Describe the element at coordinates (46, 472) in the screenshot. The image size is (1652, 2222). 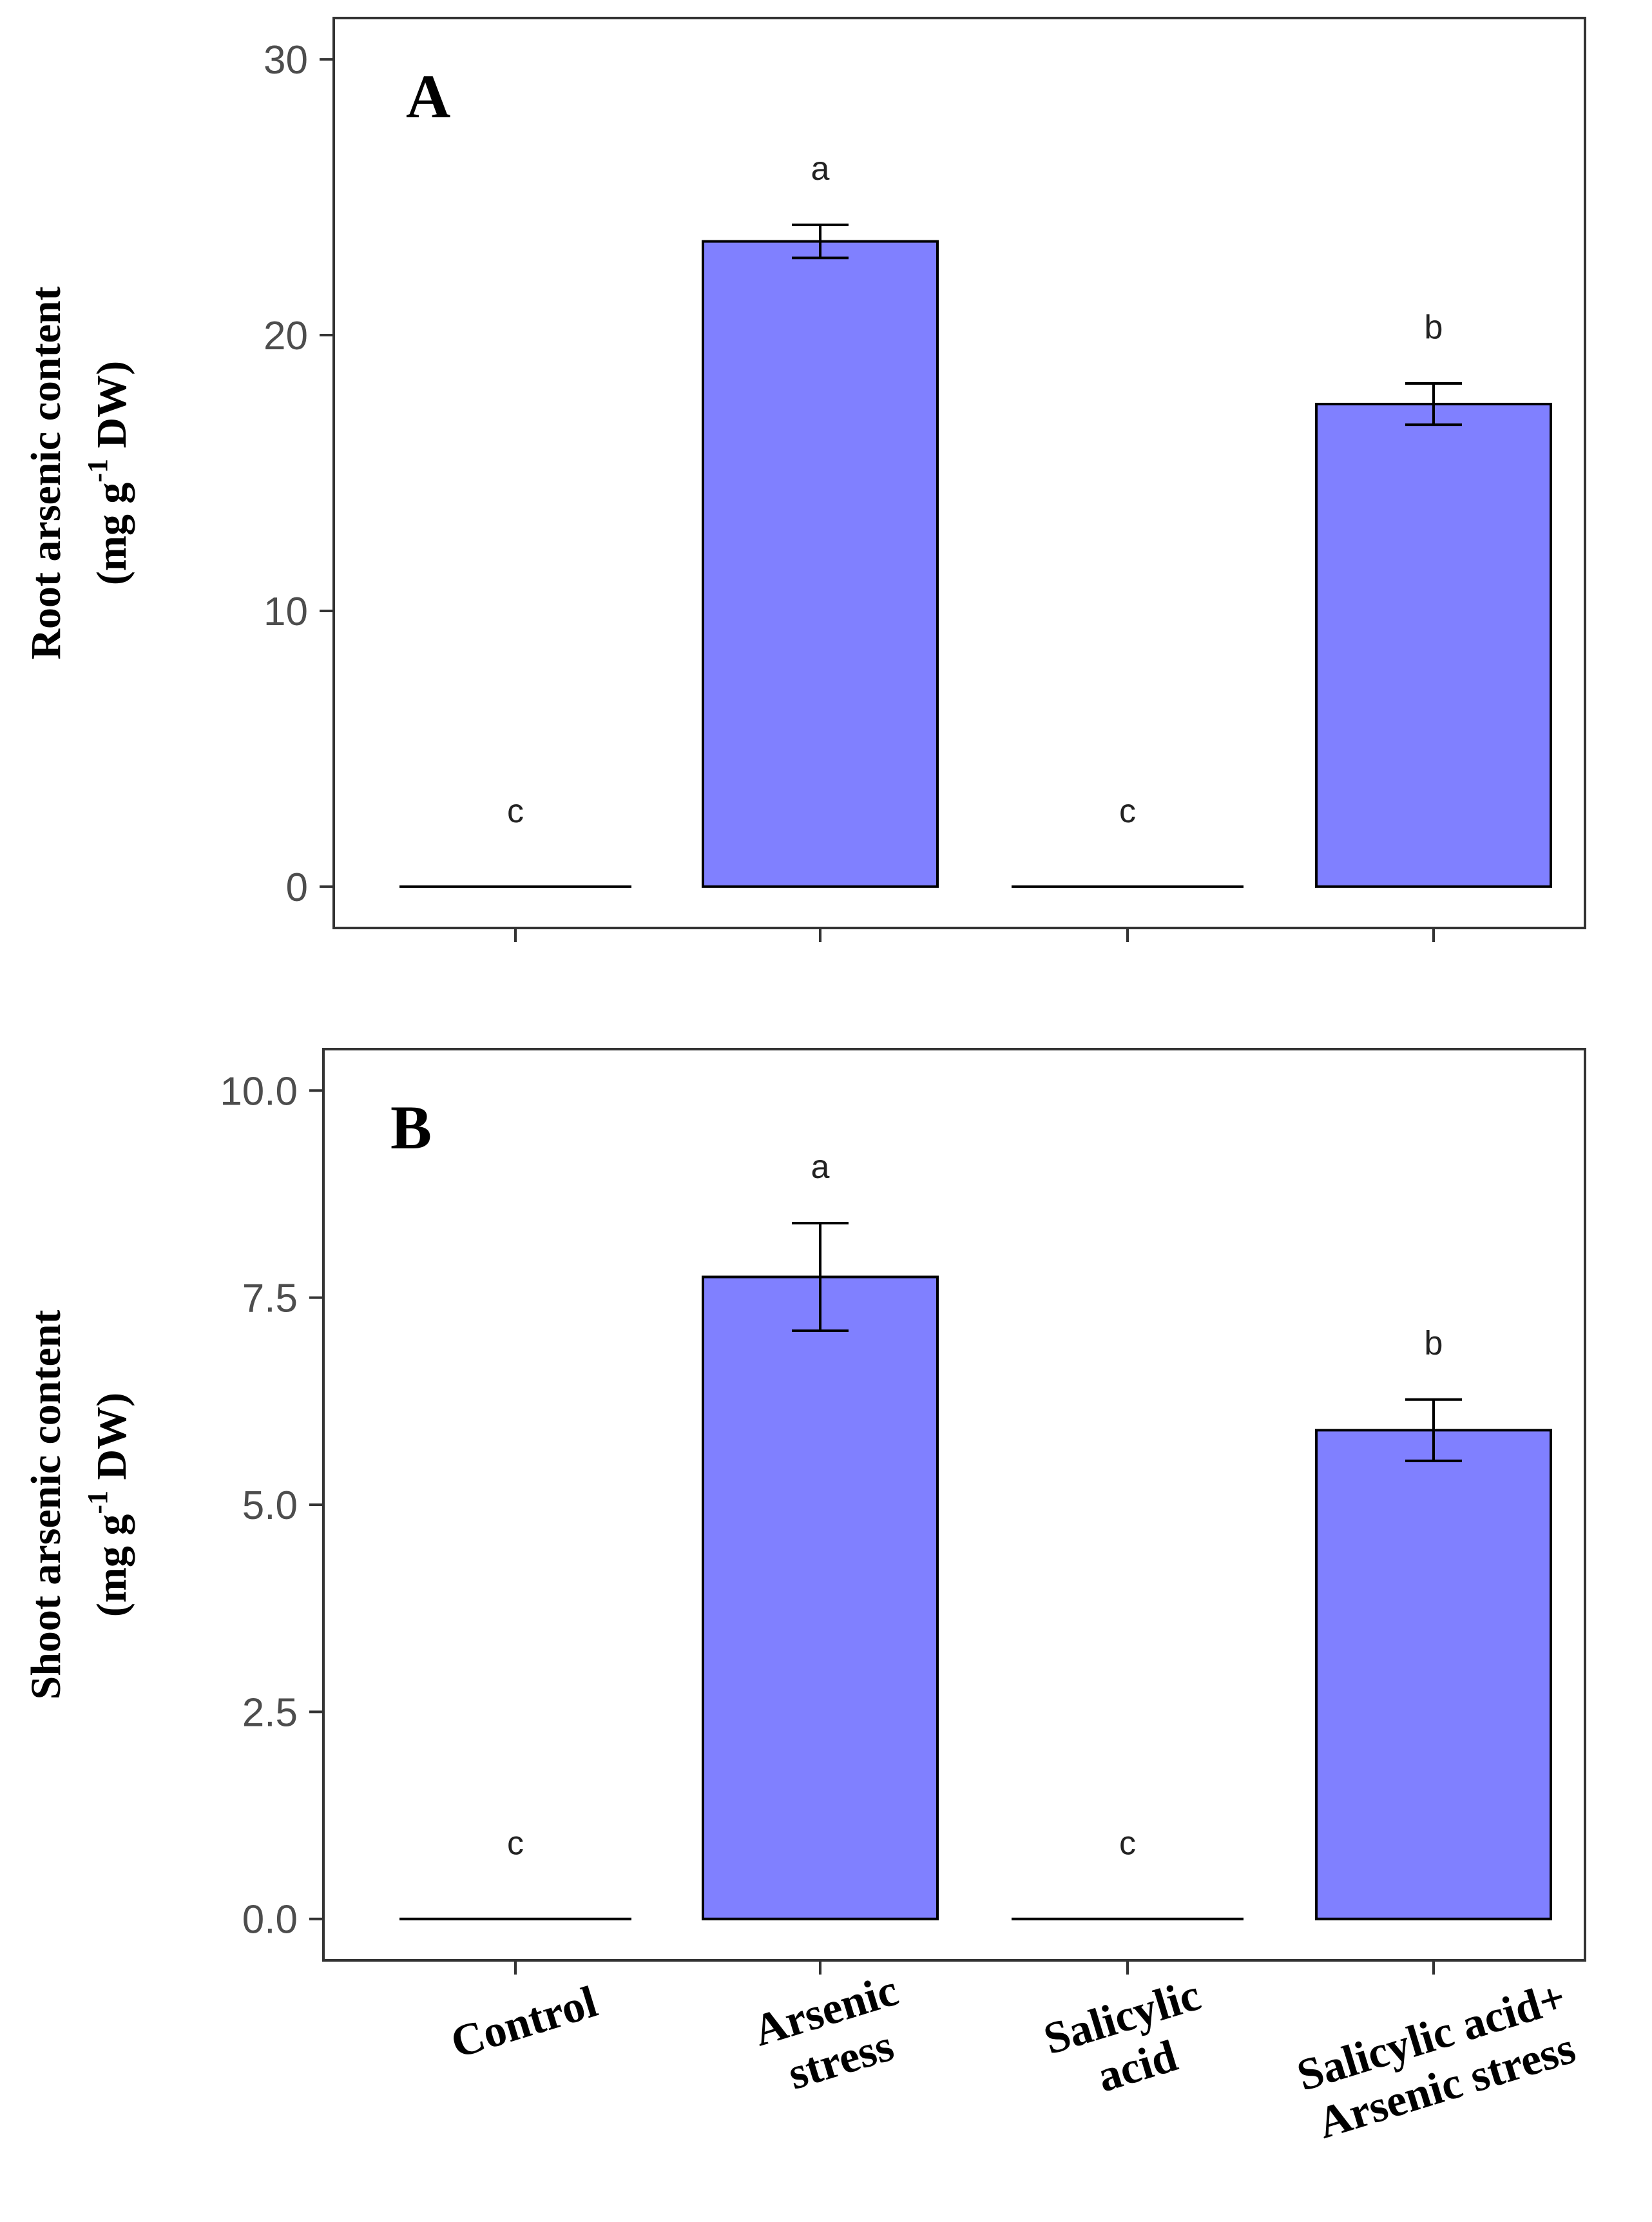
I see `y-axis-title: Root arsenic content` at that location.